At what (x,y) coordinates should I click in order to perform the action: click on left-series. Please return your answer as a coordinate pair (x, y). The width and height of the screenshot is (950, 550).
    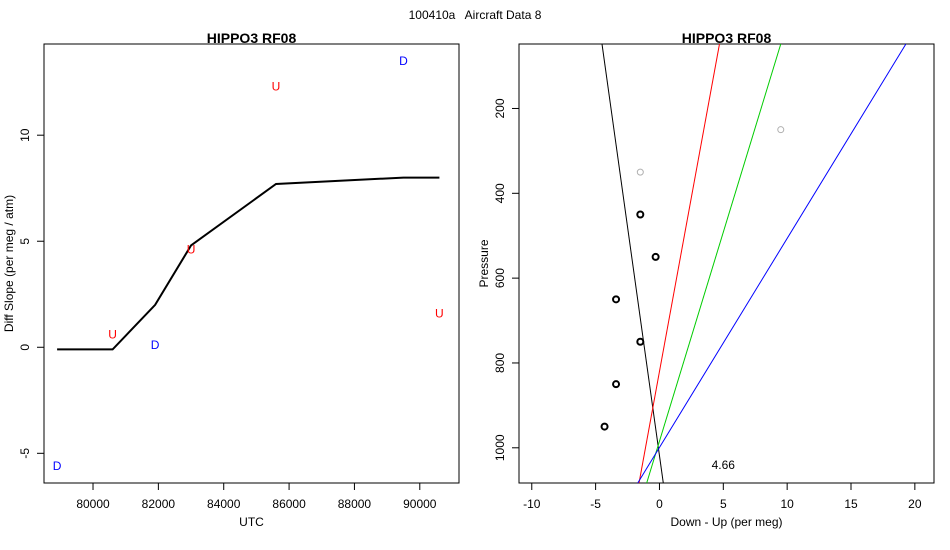
    Looking at the image, I should click on (248, 263).